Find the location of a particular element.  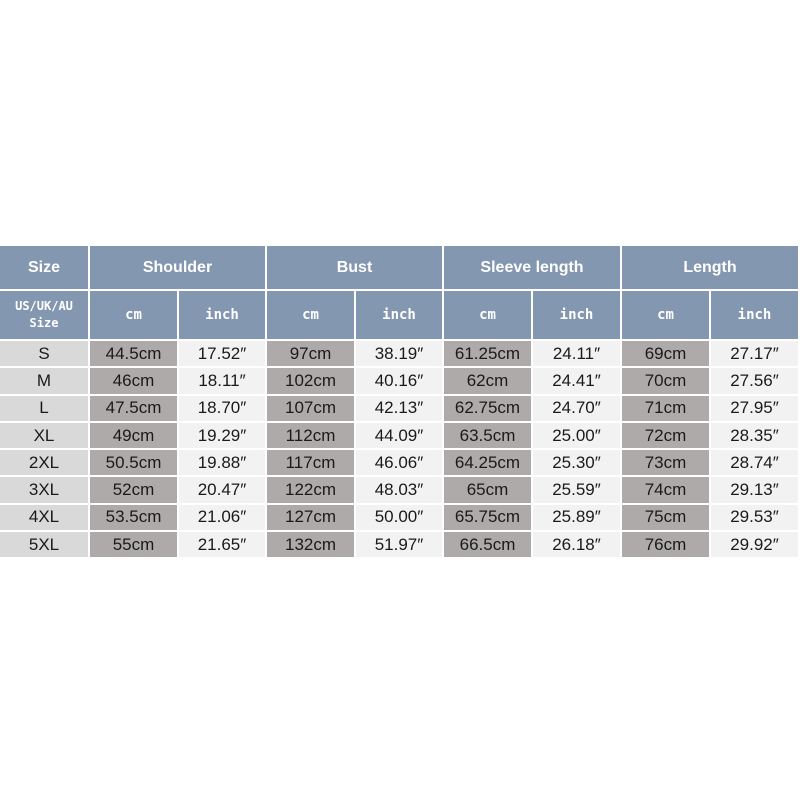

cell-length-cm: 74cm is located at coordinates (665, 490).